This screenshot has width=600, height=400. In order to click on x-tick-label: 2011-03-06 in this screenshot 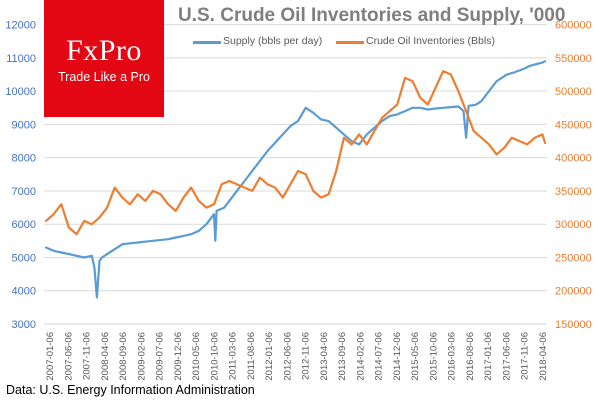, I will do `click(233, 356)`.